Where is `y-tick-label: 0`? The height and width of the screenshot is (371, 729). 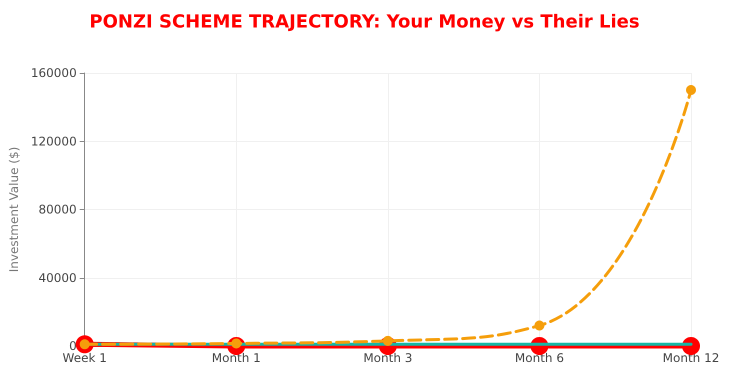
y-tick-label: 0 is located at coordinates (73, 346).